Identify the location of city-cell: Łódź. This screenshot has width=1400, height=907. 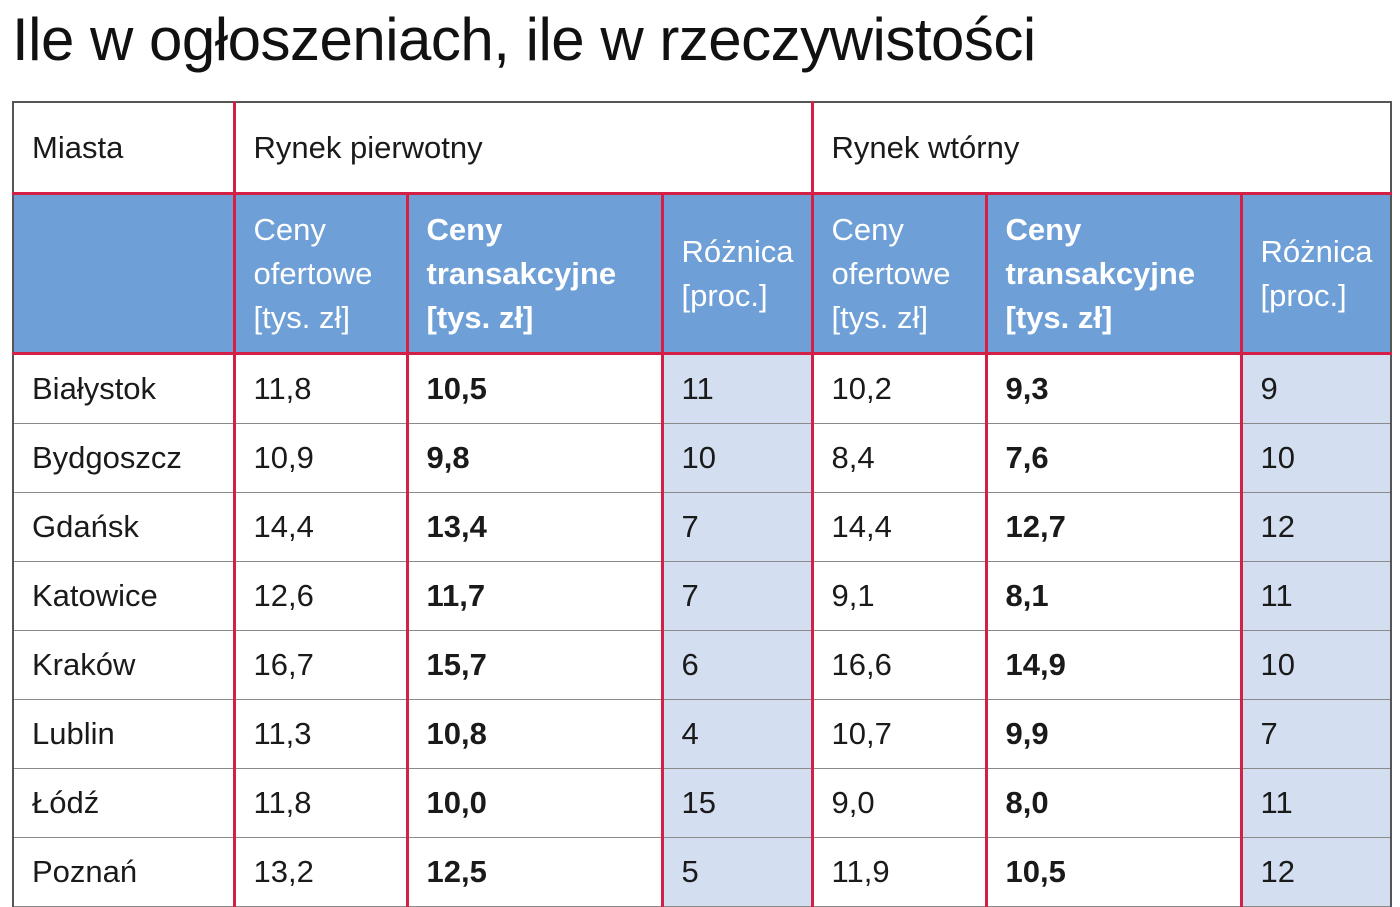
(123, 803).